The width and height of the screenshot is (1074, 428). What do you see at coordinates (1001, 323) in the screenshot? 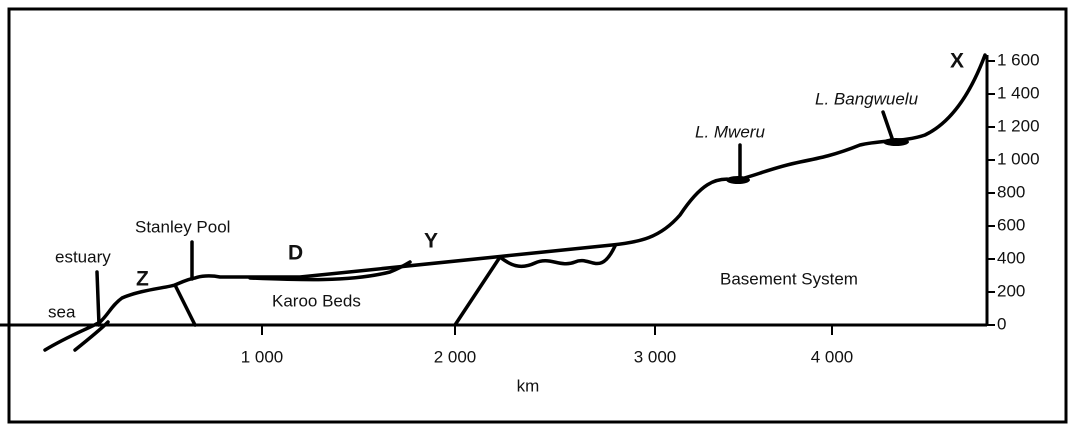
I see `y-tick-label: 0` at bounding box center [1001, 323].